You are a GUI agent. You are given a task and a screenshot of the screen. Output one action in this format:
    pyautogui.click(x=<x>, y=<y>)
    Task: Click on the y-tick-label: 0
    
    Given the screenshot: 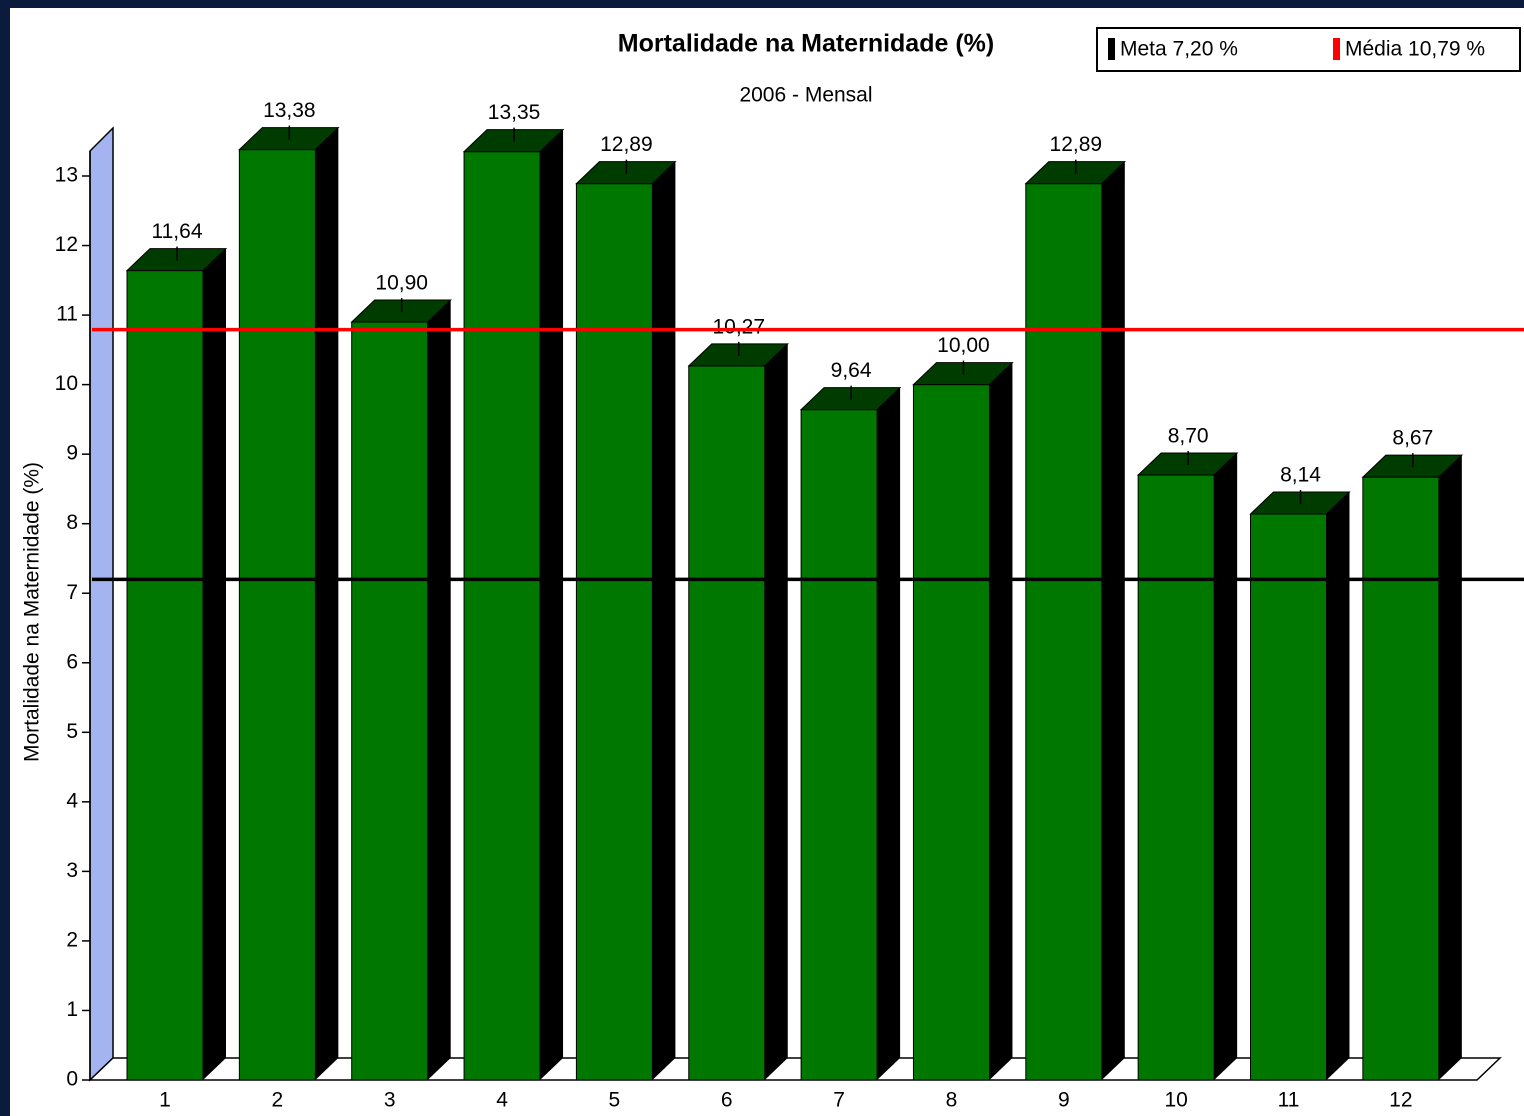 What is the action you would take?
    pyautogui.click(x=72, y=1079)
    